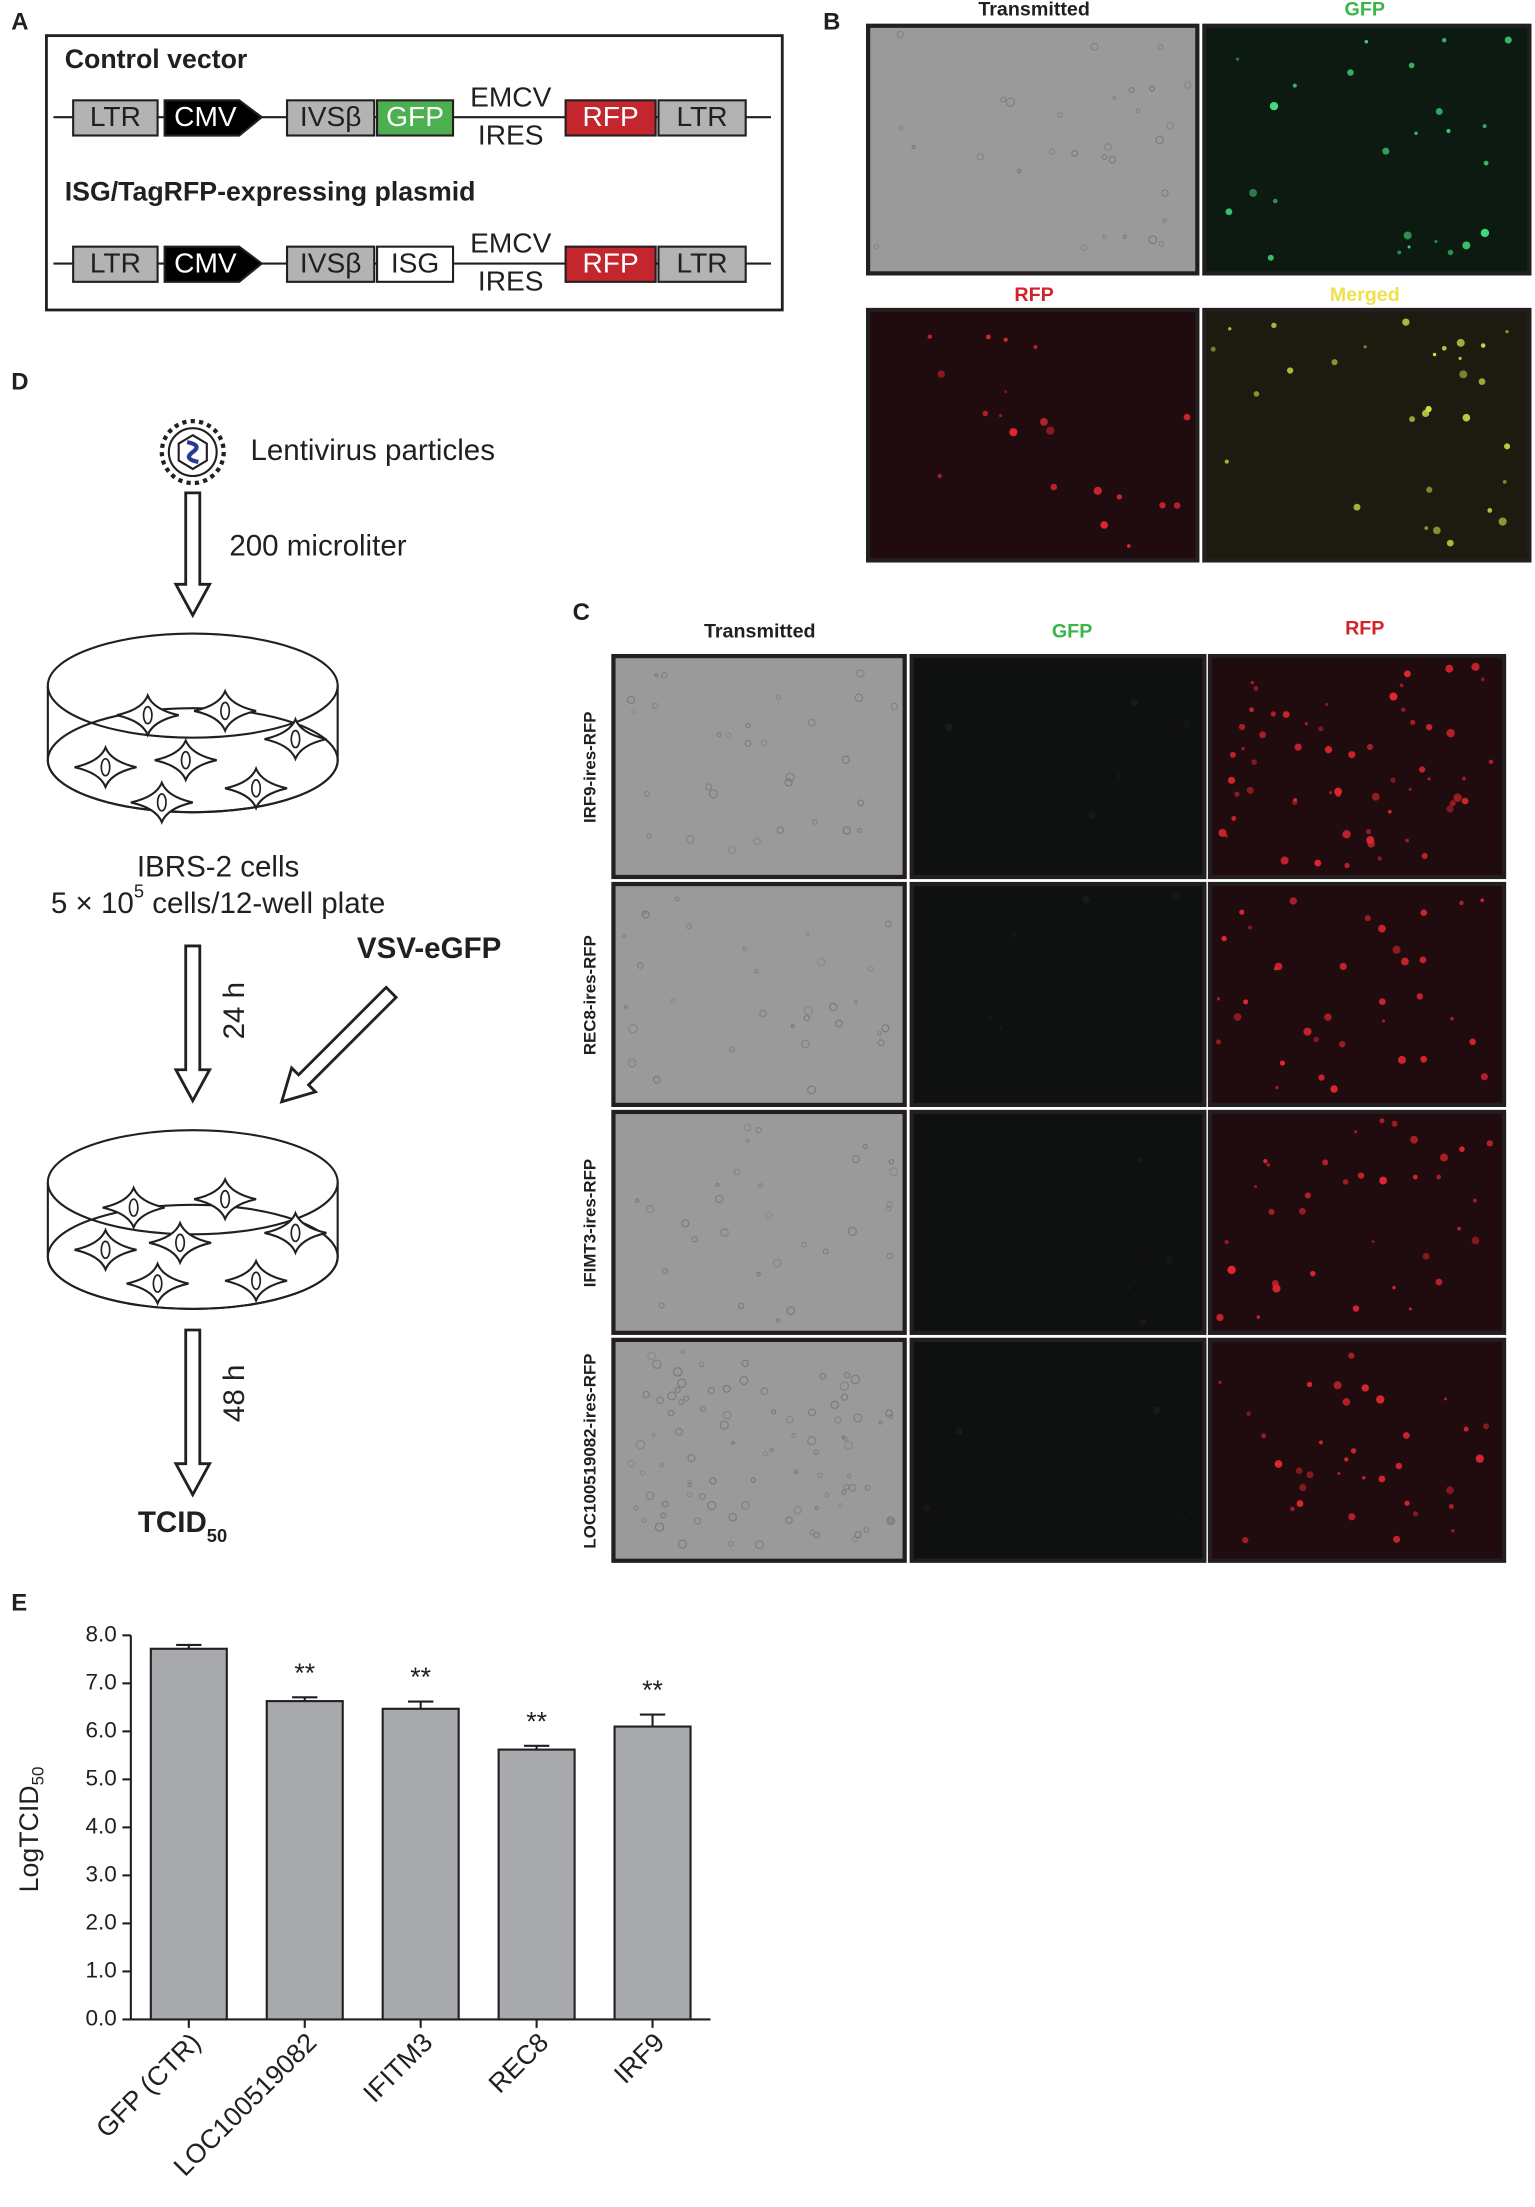 The width and height of the screenshot is (1535, 2207). What do you see at coordinates (1072, 631) in the screenshot?
I see `column-title: GFP` at bounding box center [1072, 631].